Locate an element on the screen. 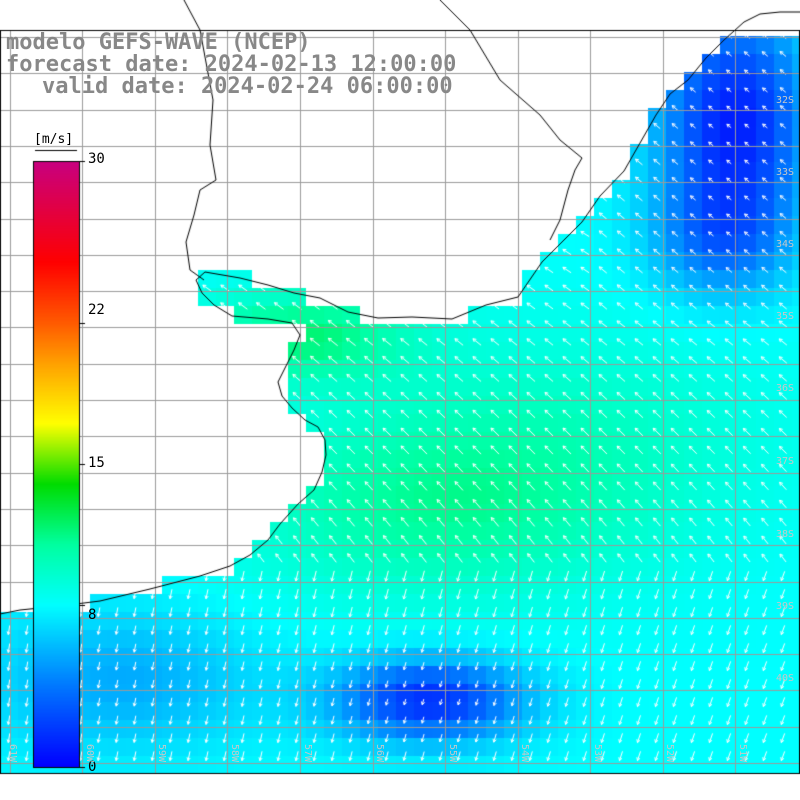 Image resolution: width=800 pixels, height=800 pixels. longitude-label: 56W is located at coordinates (379, 753).